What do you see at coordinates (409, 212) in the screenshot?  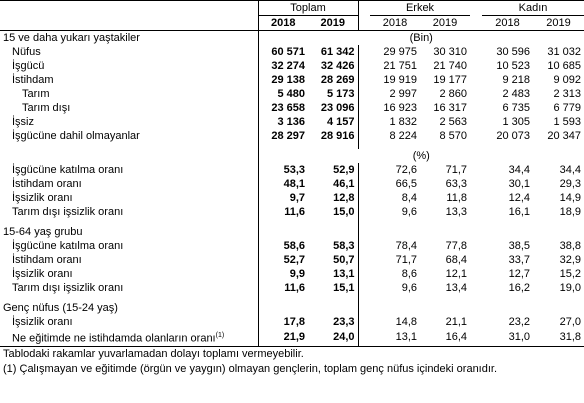 I see `value: 9,6` at bounding box center [409, 212].